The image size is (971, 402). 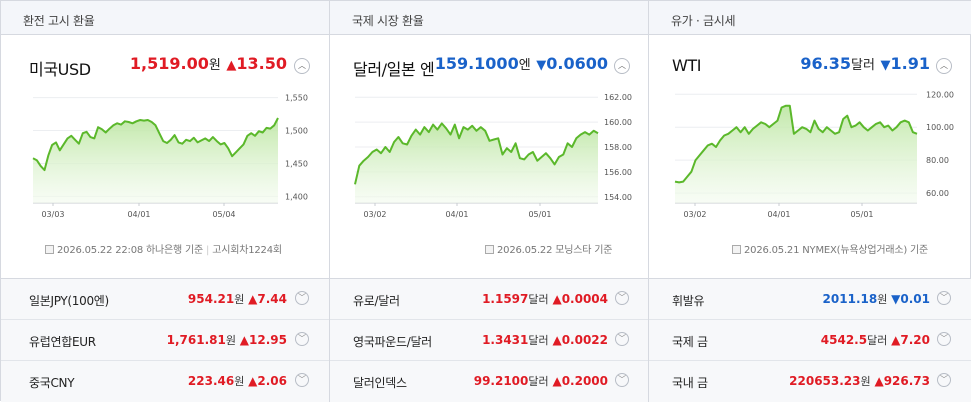 What do you see at coordinates (165, 298) in the screenshot?
I see `list-item: 일본JPY(100엔) 954.21원 ▲7.44 ﹀` at bounding box center [165, 298].